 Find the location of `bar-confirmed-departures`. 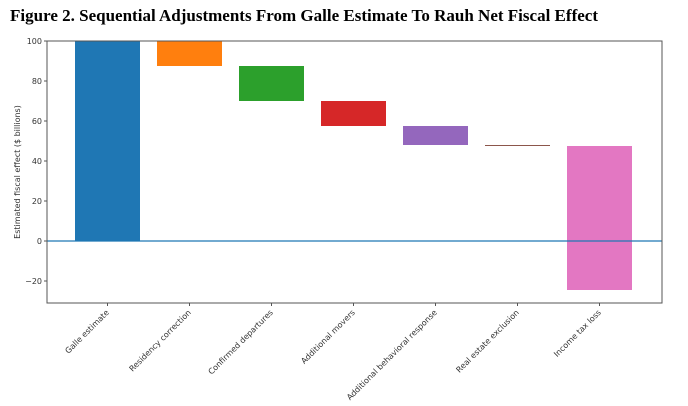

bar-confirmed-departures is located at coordinates (271, 83).